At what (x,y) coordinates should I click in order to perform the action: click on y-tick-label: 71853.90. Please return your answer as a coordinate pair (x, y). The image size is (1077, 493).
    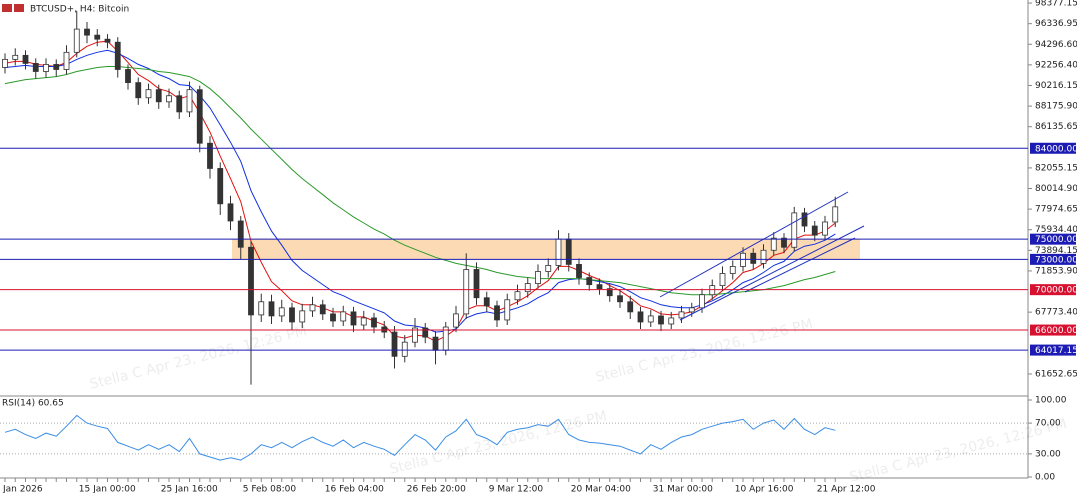
    Looking at the image, I should click on (1056, 271).